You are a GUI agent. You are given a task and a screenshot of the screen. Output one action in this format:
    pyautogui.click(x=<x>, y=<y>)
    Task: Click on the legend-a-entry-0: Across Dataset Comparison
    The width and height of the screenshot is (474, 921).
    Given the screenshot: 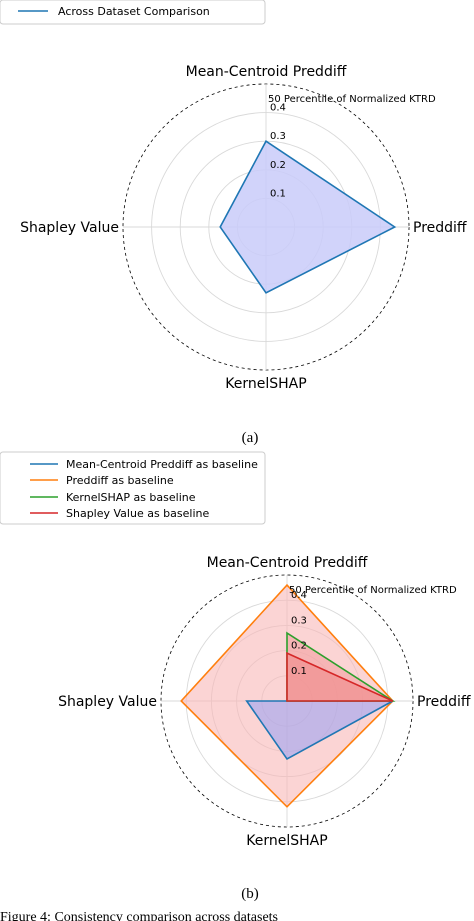 What is the action you would take?
    pyautogui.click(x=134, y=11)
    